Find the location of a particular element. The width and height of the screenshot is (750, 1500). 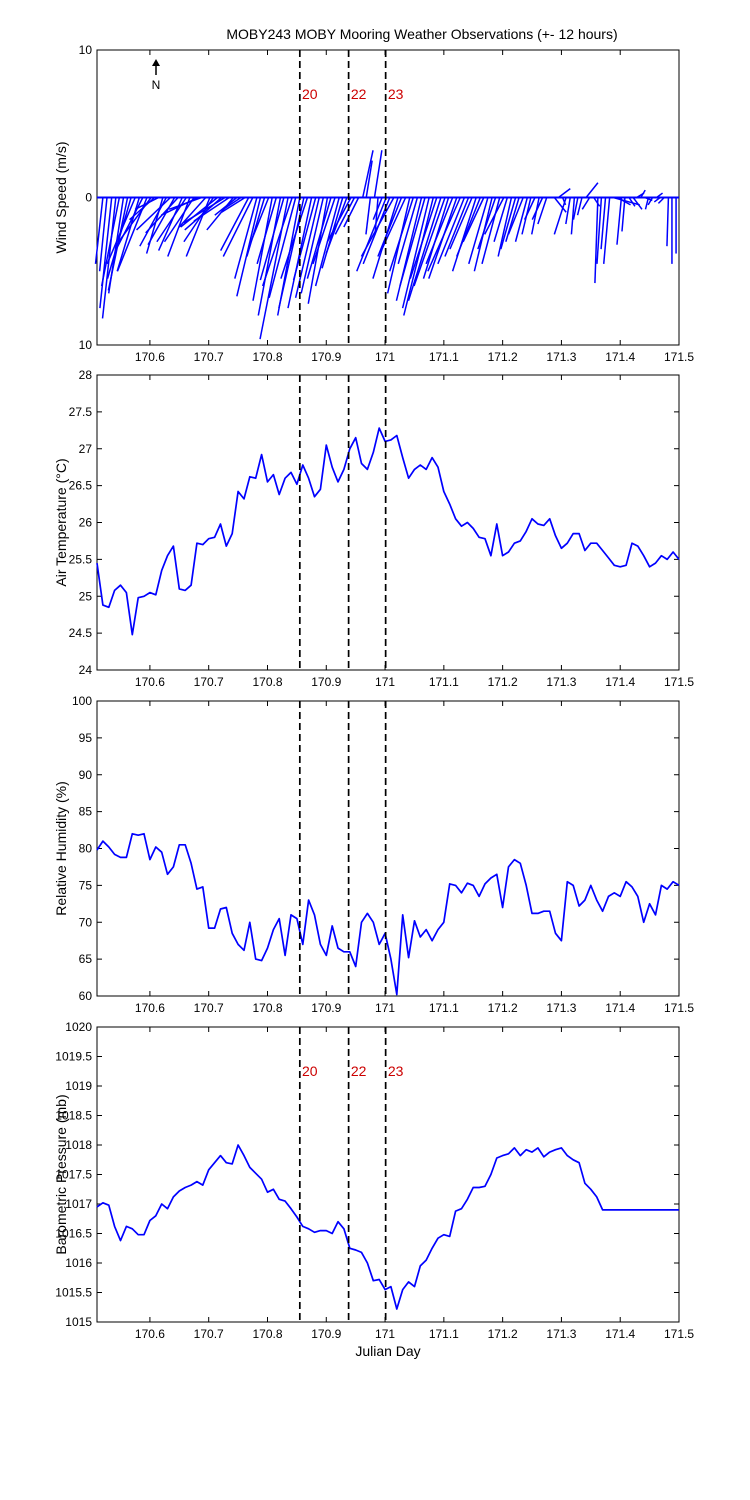

barometric-pressure-y-tick-label: 1017.5 is located at coordinates (73, 1175).